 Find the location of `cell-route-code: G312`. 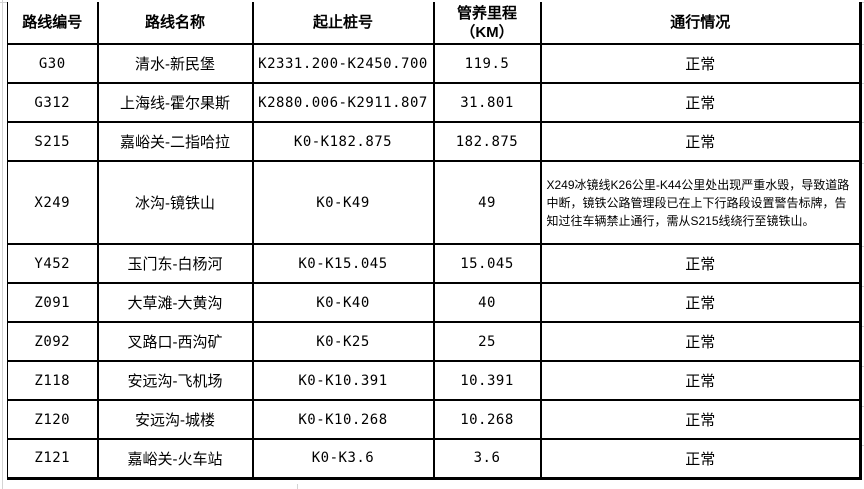

cell-route-code: G312 is located at coordinates (53, 102).